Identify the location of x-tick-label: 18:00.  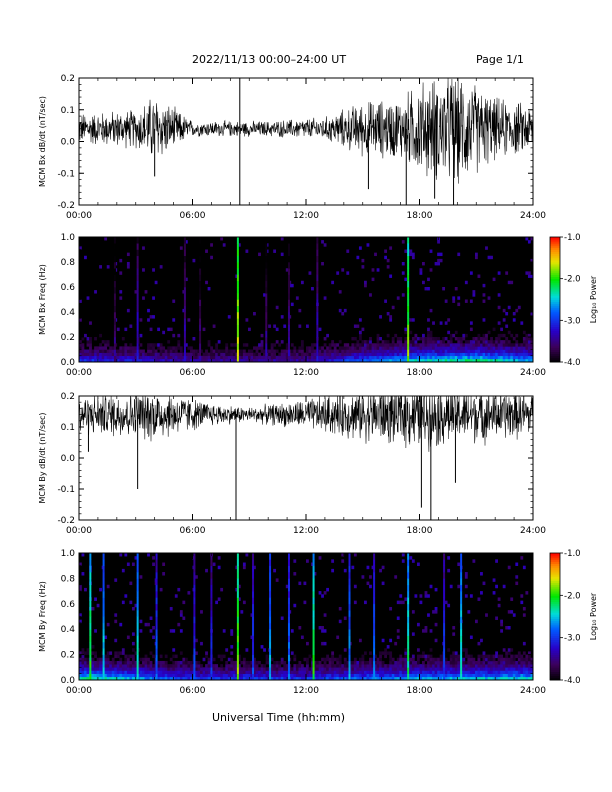
(420, 531).